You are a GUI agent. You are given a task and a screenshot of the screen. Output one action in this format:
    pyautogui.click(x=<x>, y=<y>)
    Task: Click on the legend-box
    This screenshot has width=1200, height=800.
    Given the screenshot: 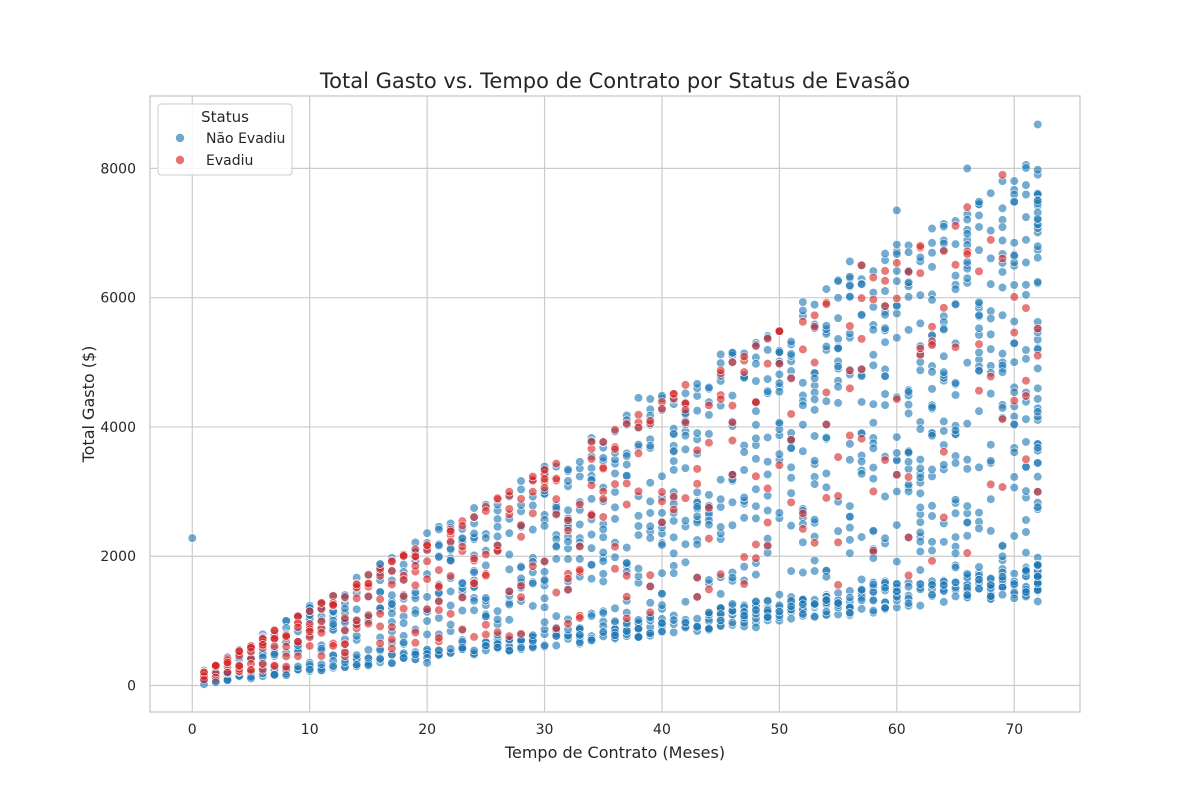 What is the action you would take?
    pyautogui.click(x=225, y=139)
    